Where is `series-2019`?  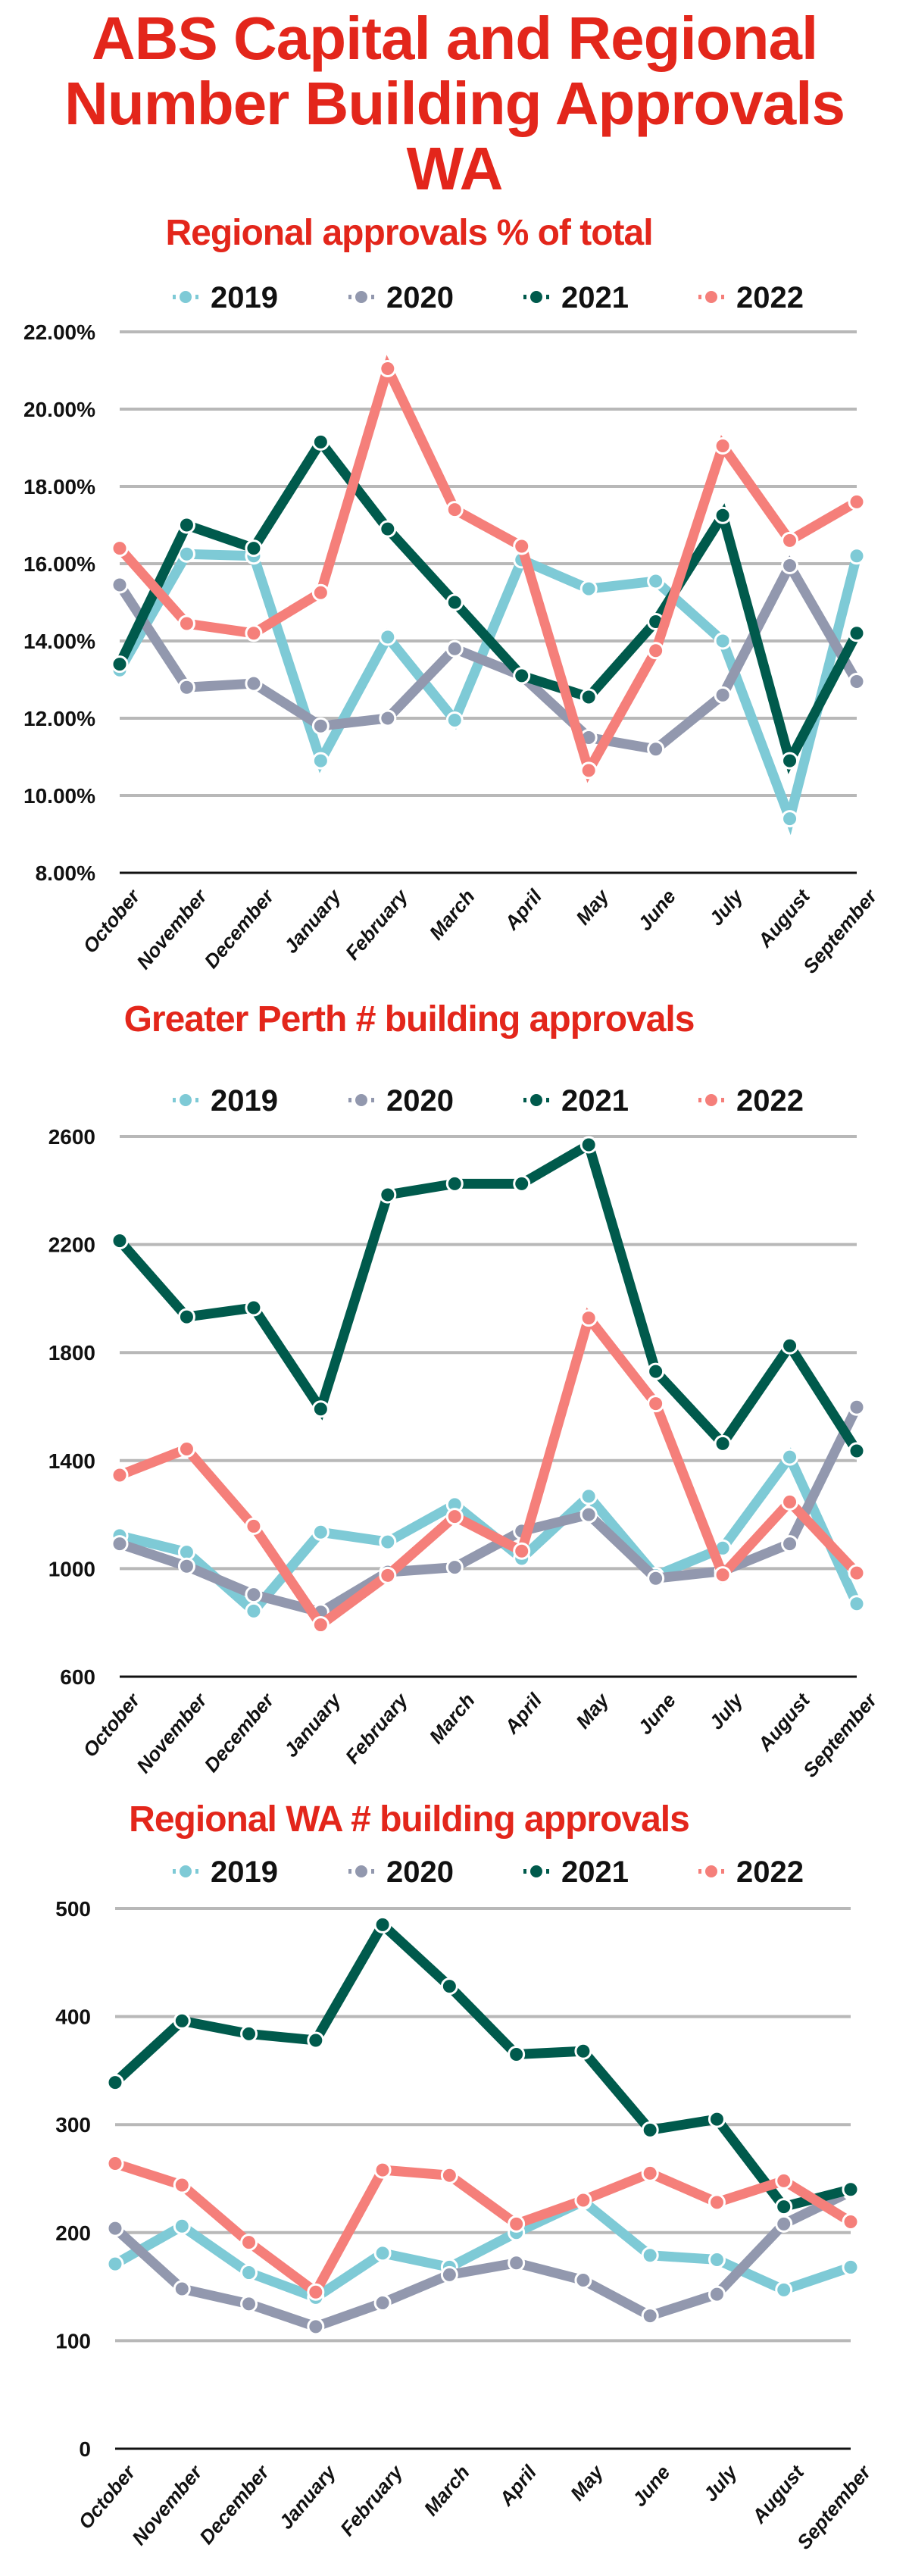 series-2019 is located at coordinates (483, 2249).